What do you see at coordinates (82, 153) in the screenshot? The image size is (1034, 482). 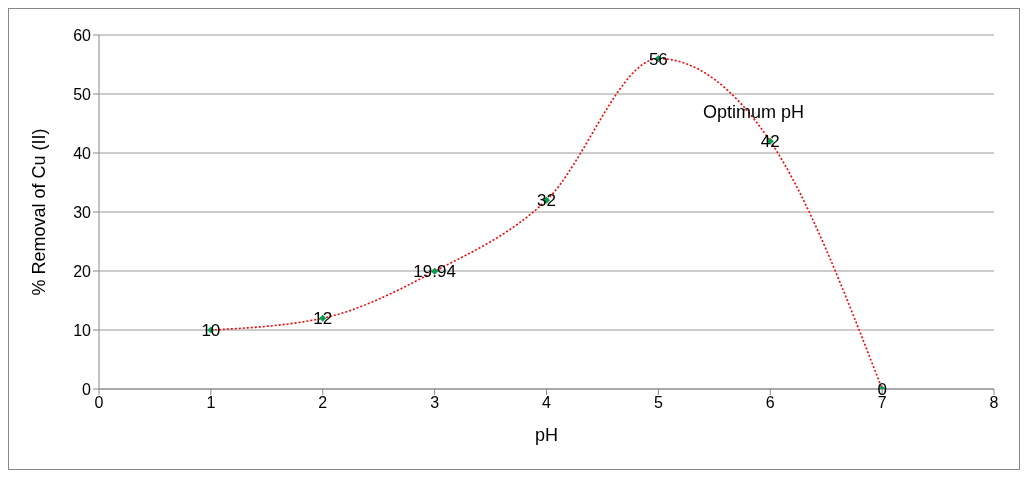 I see `y-tick-label: 40` at bounding box center [82, 153].